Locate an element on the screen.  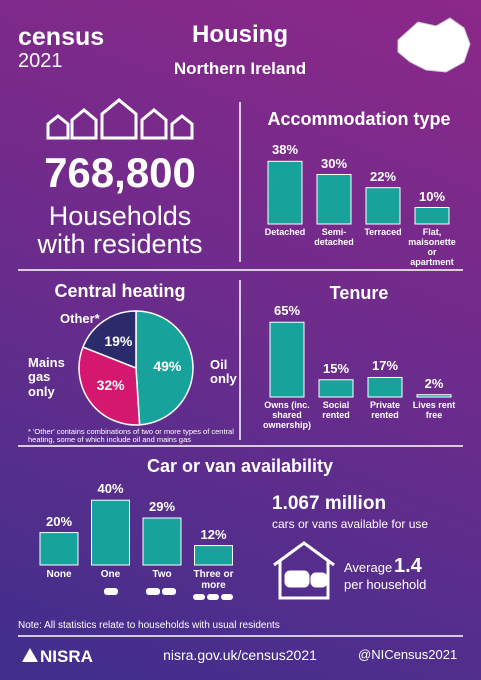
cars-total-label: cars or vans available for use is located at coordinates (350, 524).